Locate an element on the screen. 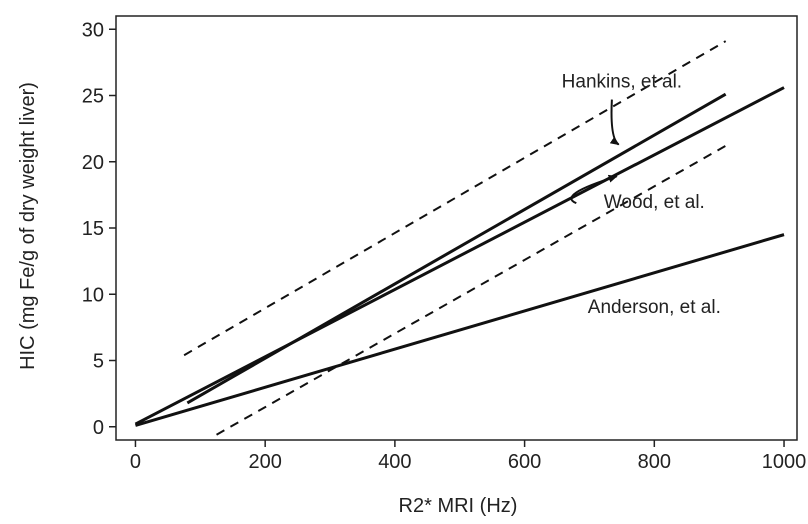  y-axis-title: HIC (mg Fe/g of dry weight liver) is located at coordinates (28, 226).